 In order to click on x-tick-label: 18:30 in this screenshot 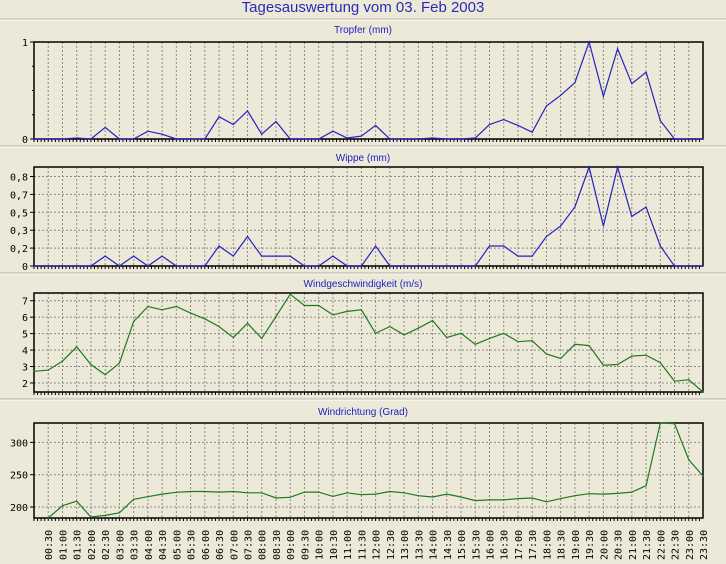, I will do `click(562, 545)`.